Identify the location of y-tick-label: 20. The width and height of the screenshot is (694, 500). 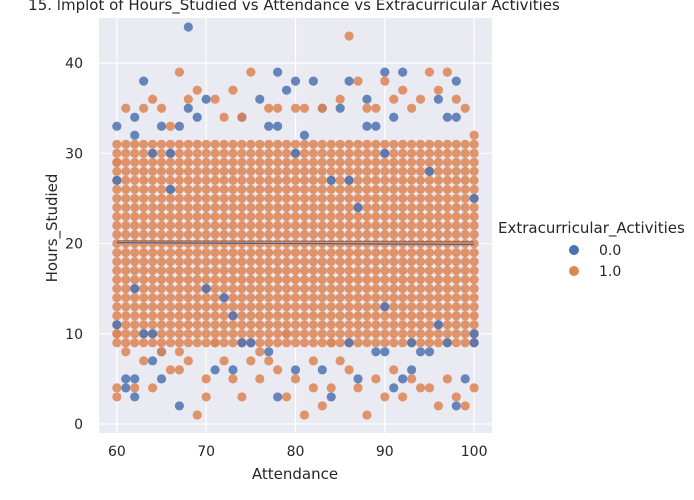
(74, 245).